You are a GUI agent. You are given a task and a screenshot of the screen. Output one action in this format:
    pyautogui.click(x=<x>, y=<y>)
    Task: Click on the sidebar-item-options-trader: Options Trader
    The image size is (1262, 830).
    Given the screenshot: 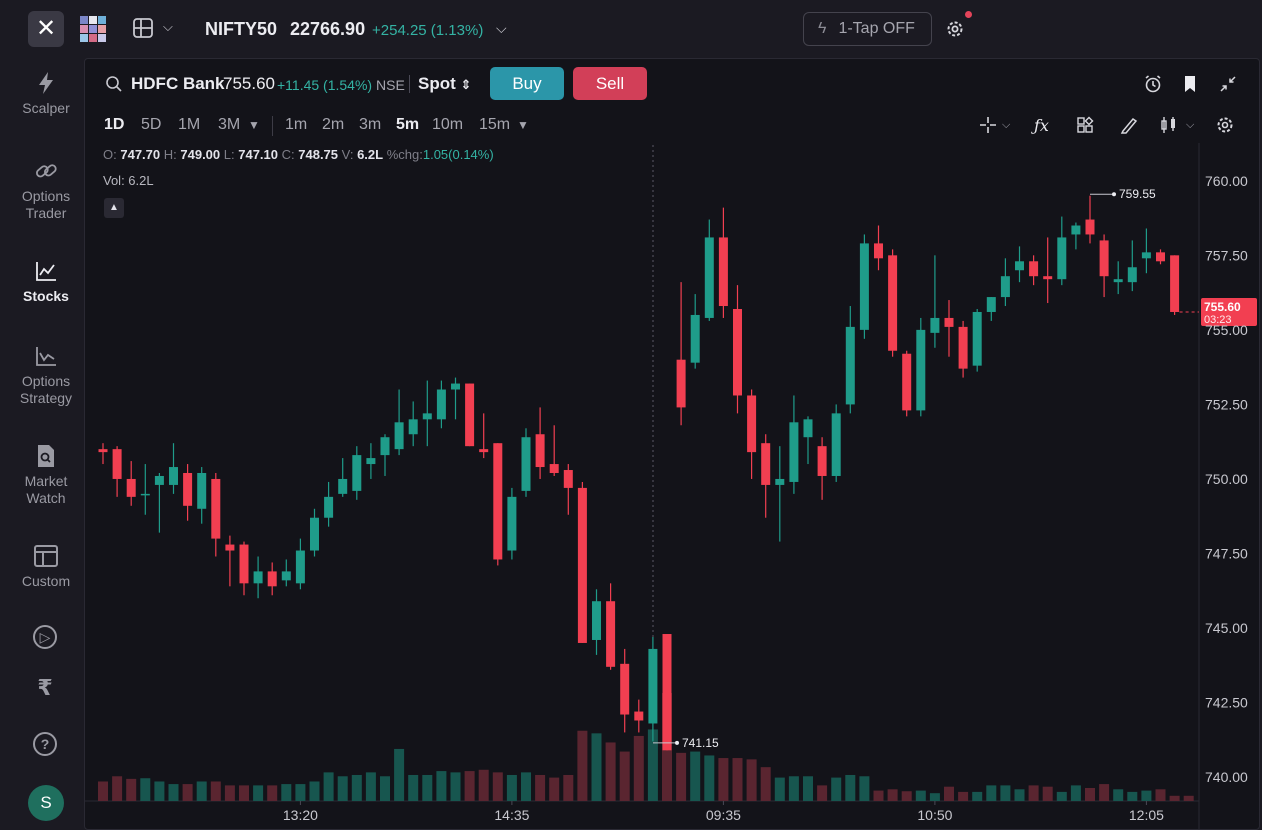 What is the action you would take?
    pyautogui.click(x=46, y=190)
    